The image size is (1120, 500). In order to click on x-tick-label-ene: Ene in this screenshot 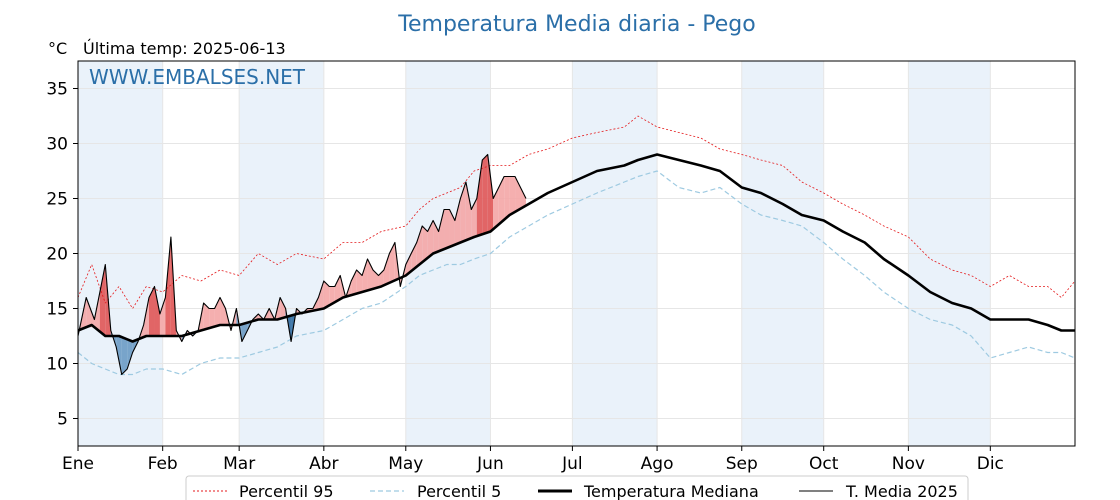, I will do `click(78, 464)`.